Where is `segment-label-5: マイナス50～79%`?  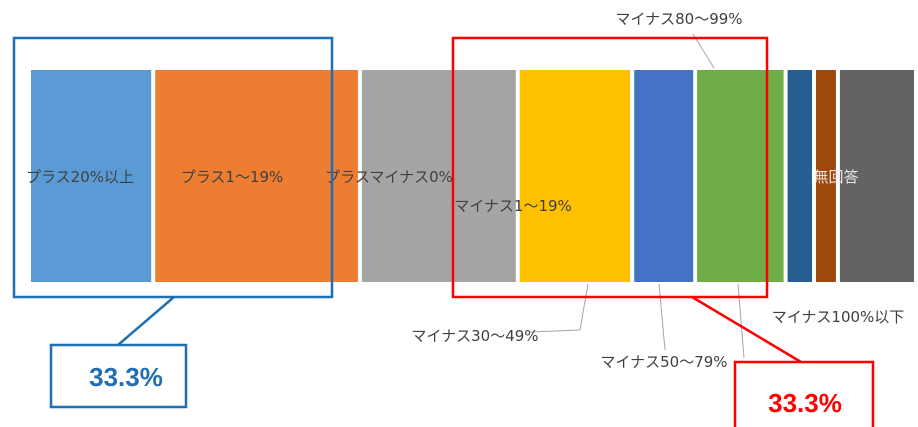 segment-label-5: マイナス50～79% is located at coordinates (663, 362).